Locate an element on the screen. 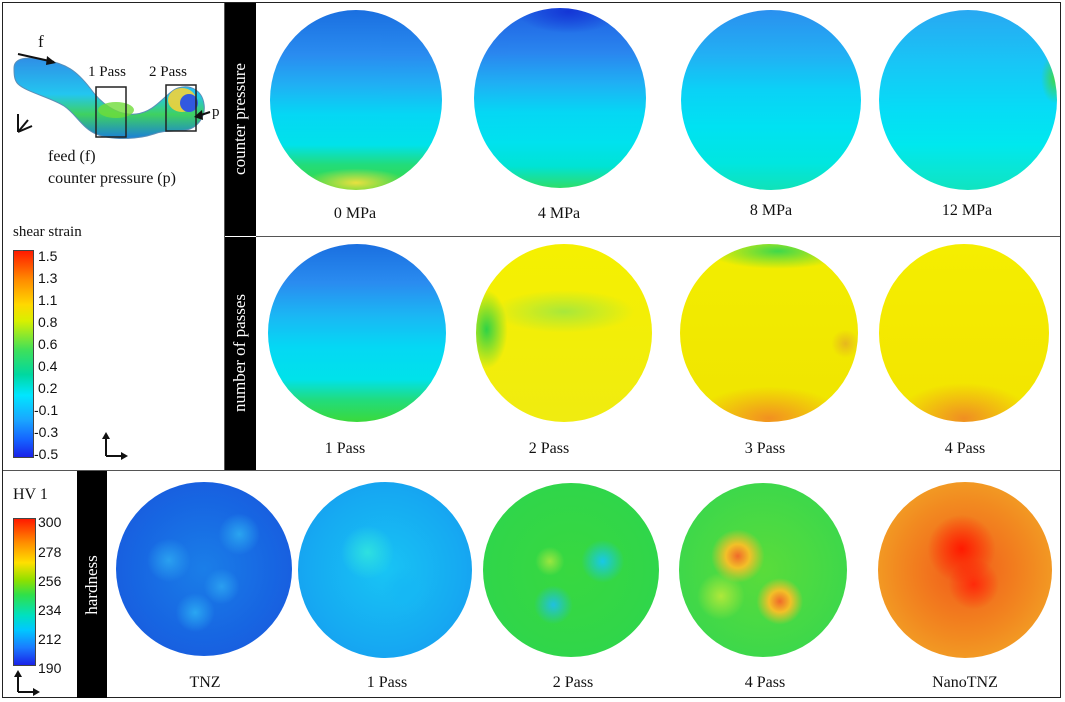 The width and height of the screenshot is (1065, 702). row-label-counter-pressure: counter pressure is located at coordinates (239, 119).